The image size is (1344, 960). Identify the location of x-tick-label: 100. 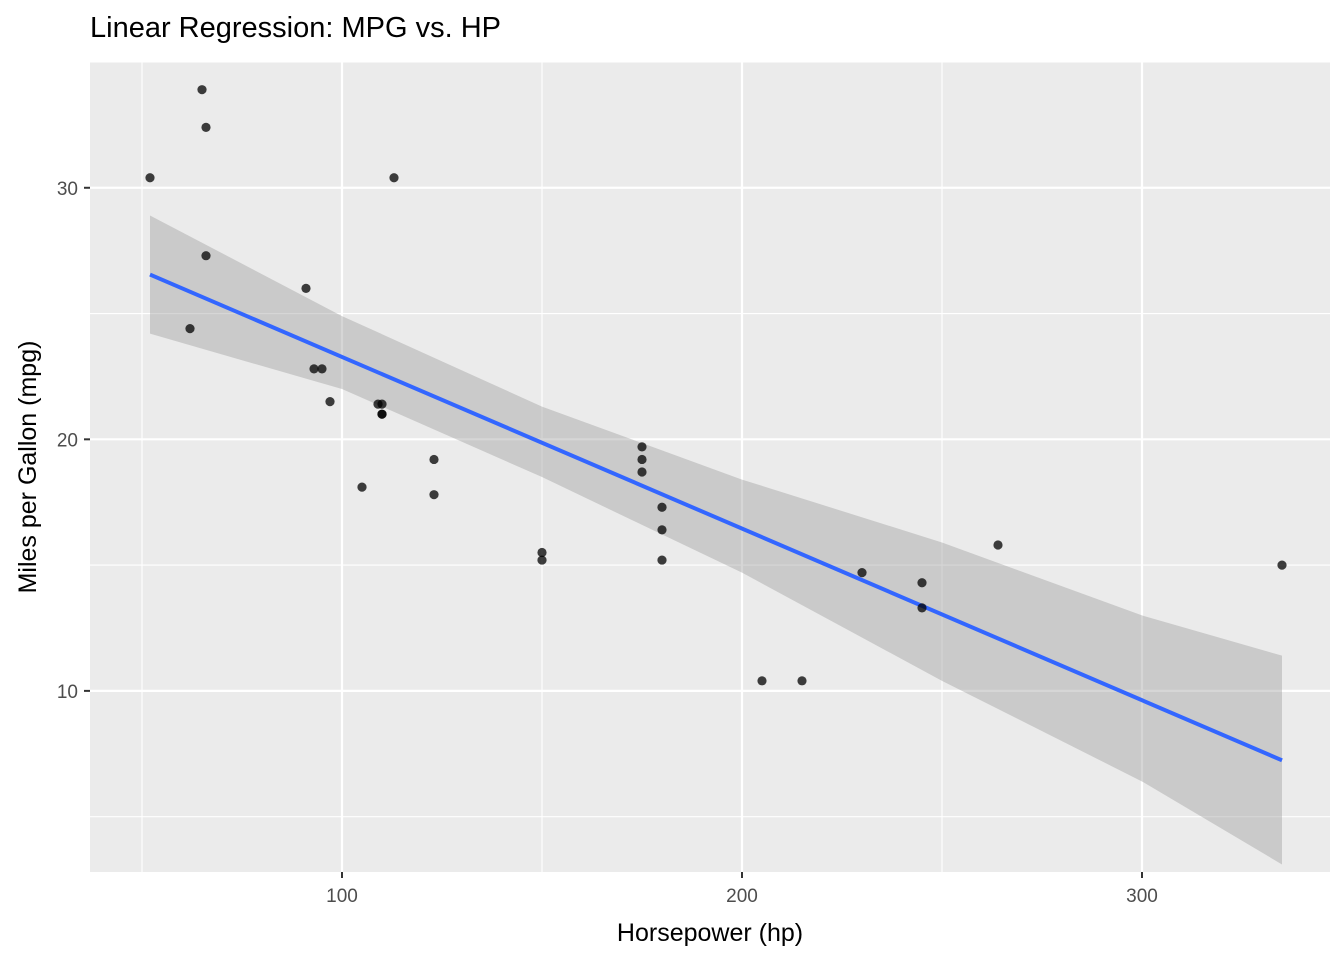
(342, 896).